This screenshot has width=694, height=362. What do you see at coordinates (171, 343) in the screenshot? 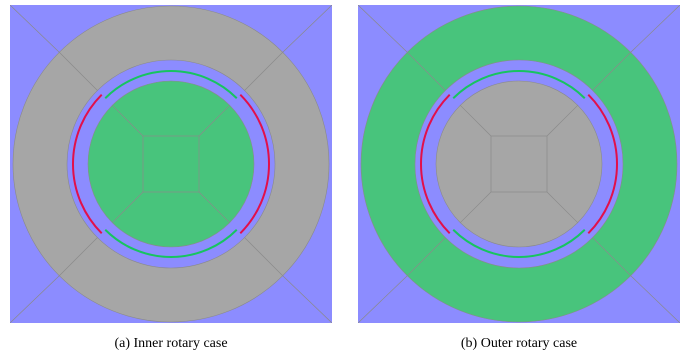
I see `caption-inner-rotary: (a) Inner rotary case` at bounding box center [171, 343].